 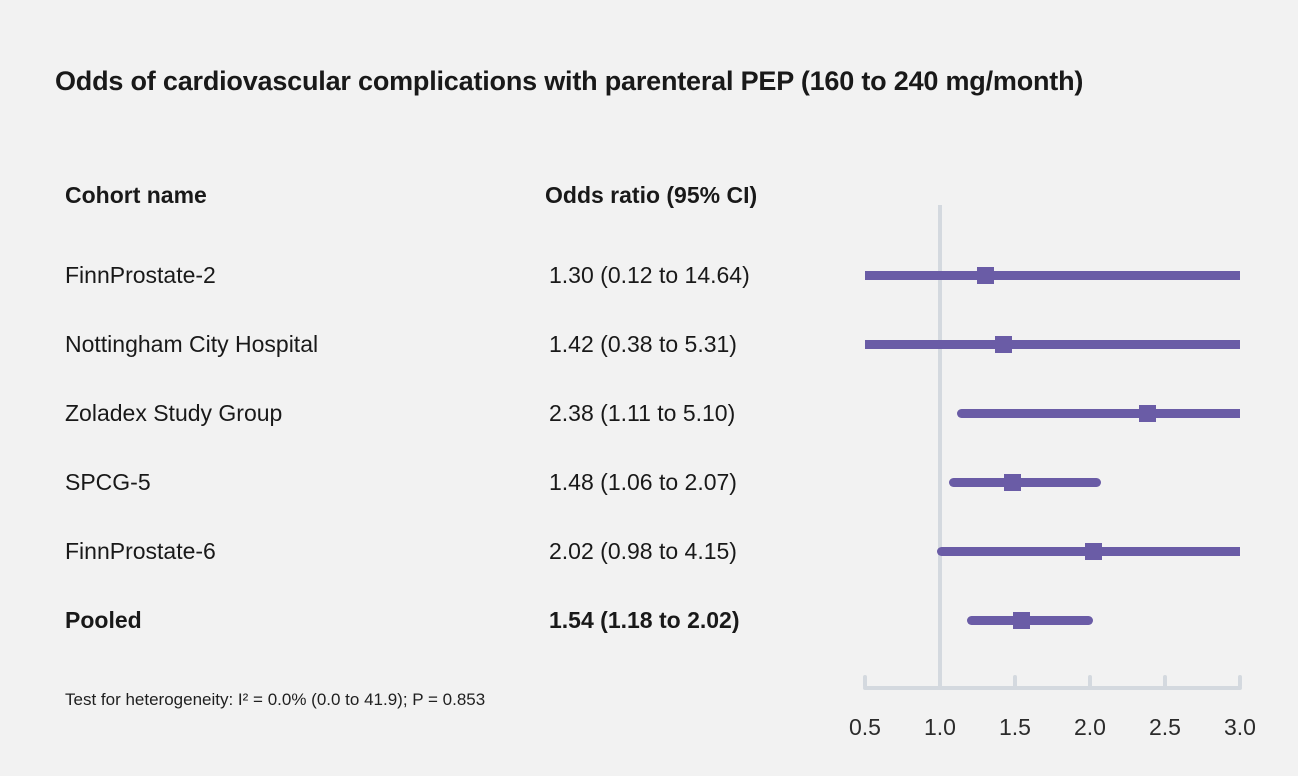 I want to click on axis-tick-label: 2.5, so click(x=1165, y=727).